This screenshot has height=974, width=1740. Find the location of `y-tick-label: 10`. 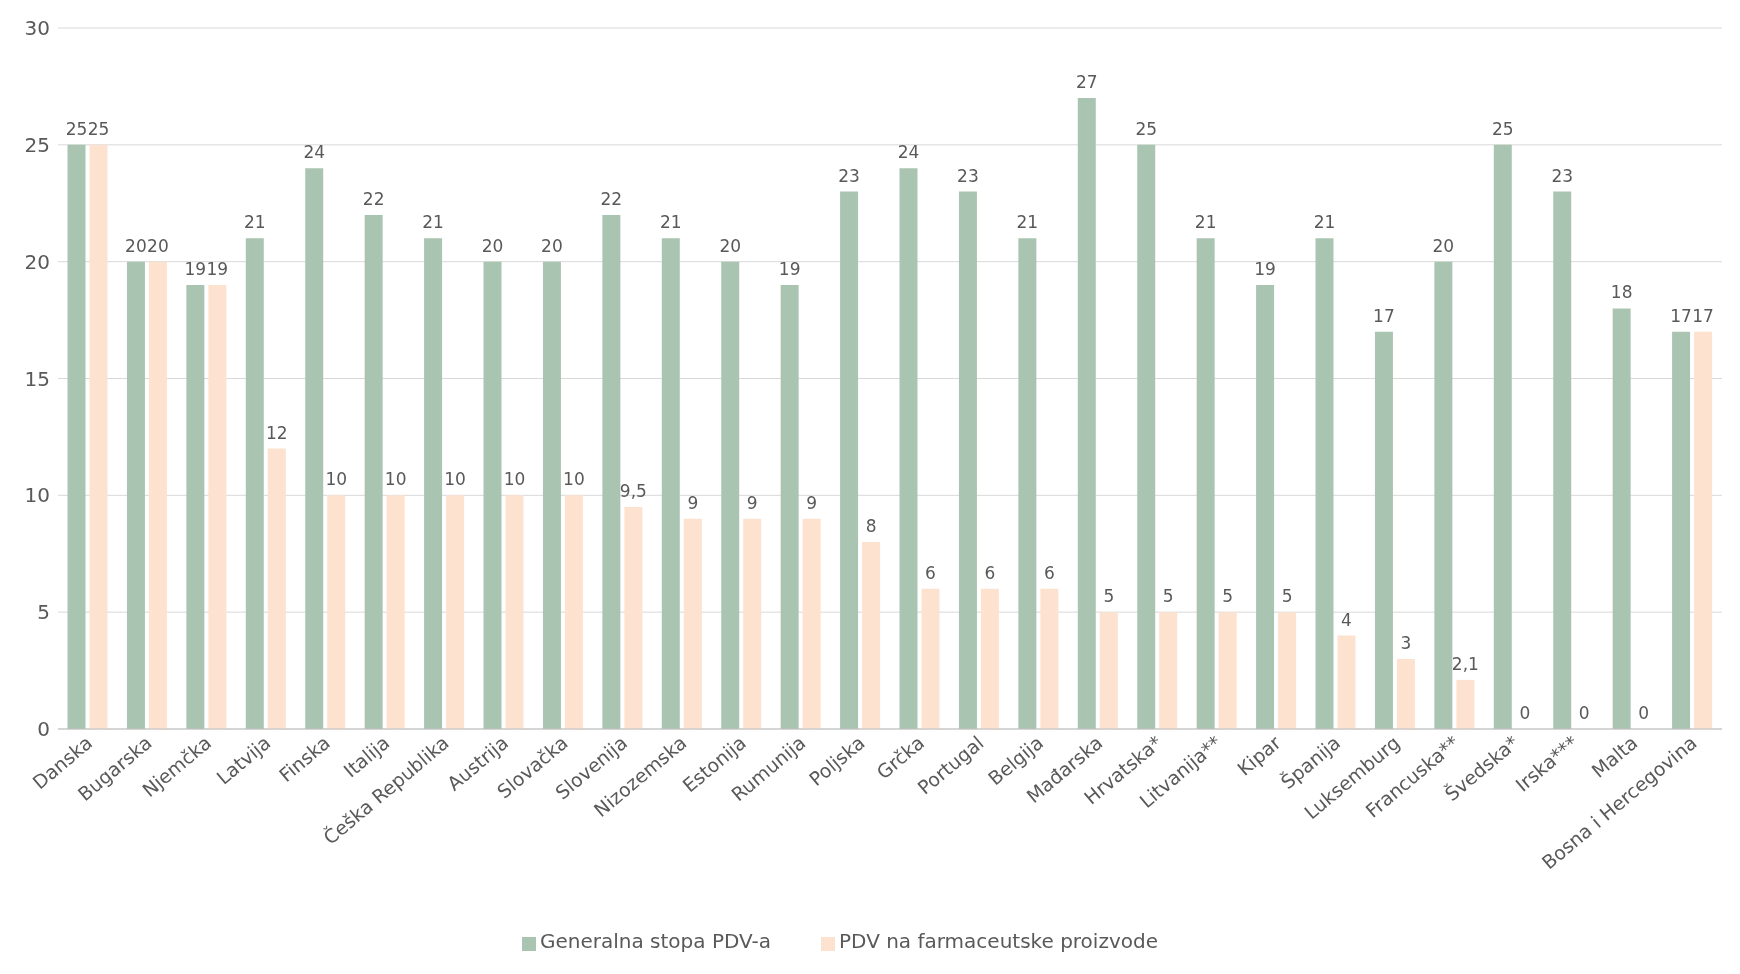

y-tick-label: 10 is located at coordinates (37, 495).